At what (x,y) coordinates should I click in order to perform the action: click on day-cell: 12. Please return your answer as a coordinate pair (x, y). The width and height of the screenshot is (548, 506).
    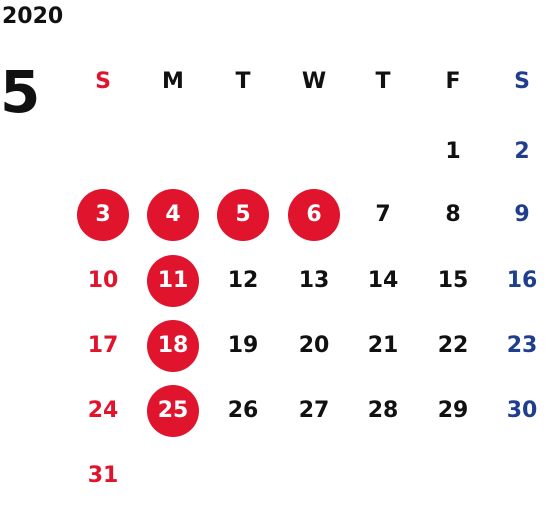
    Looking at the image, I should click on (243, 280).